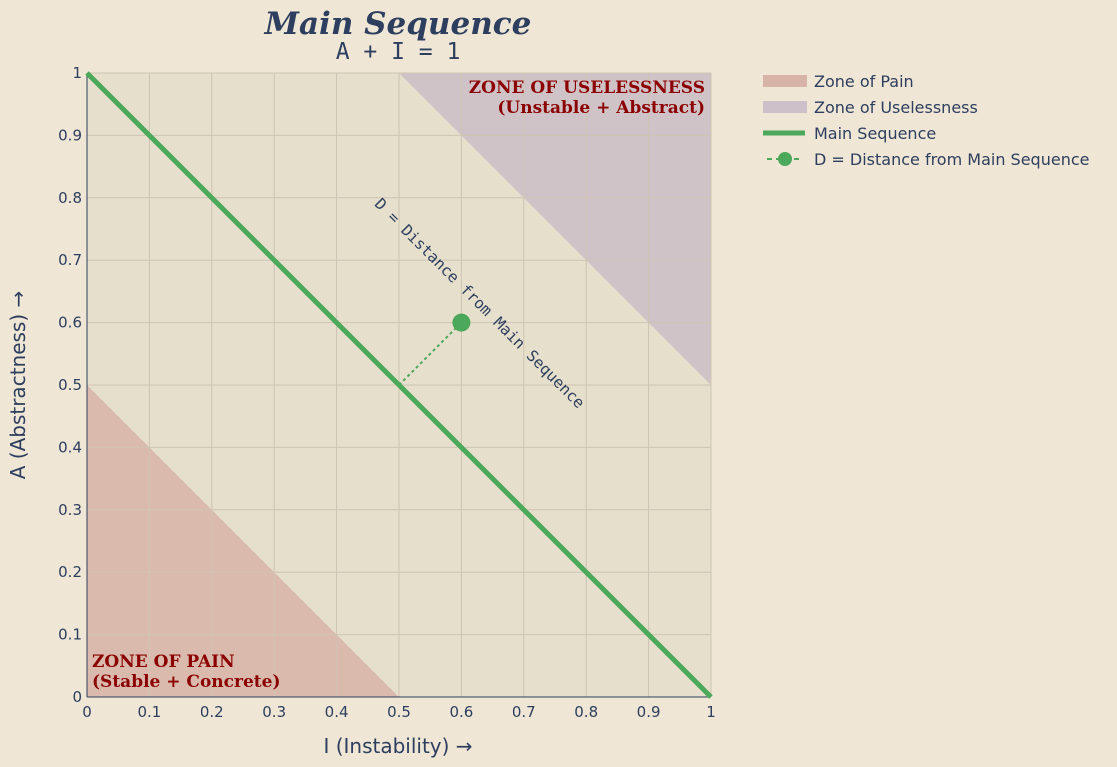  Describe the element at coordinates (586, 712) in the screenshot. I see `x-tick-label: 0.8` at that location.